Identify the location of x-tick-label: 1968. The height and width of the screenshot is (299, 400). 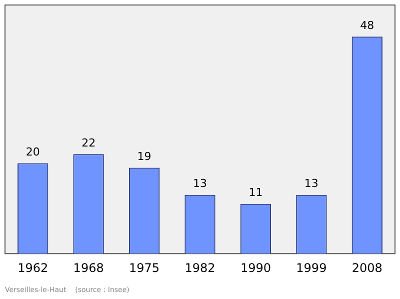
(88, 267).